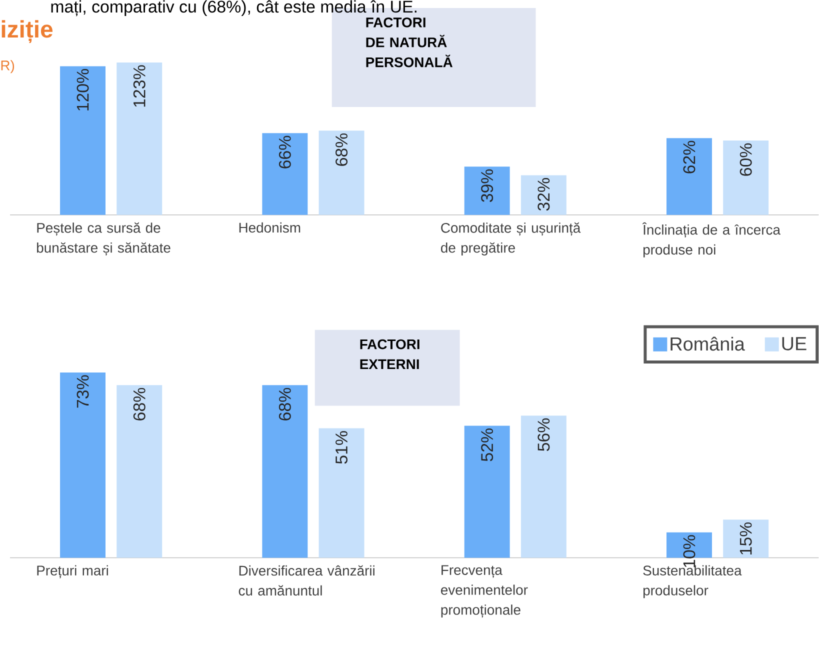  Describe the element at coordinates (692, 581) in the screenshot. I see `x-tick-label: Sustenabilitatea produselor` at that location.